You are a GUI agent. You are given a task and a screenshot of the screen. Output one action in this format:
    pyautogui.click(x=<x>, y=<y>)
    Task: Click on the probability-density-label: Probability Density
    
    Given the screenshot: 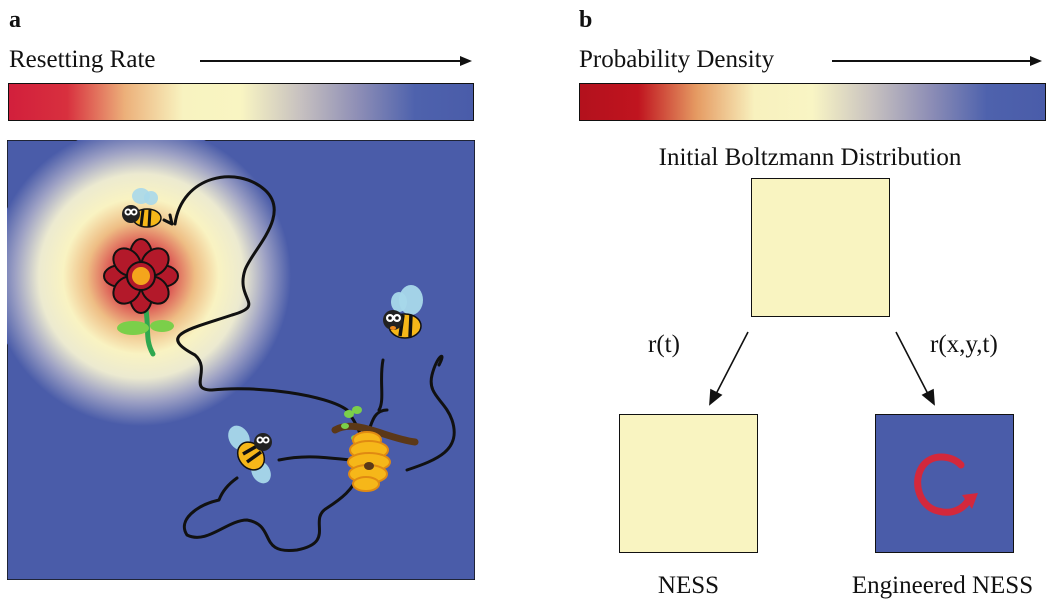 What is the action you would take?
    pyautogui.click(x=677, y=59)
    